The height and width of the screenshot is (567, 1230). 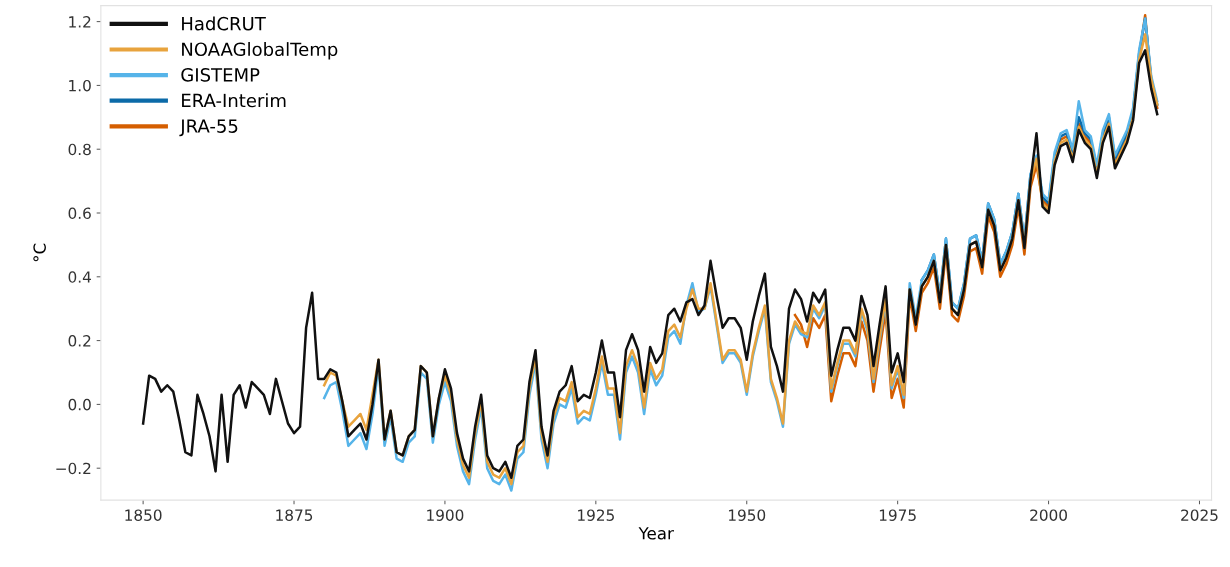 What do you see at coordinates (143, 515) in the screenshot?
I see `x-tick-label: 1850` at bounding box center [143, 515].